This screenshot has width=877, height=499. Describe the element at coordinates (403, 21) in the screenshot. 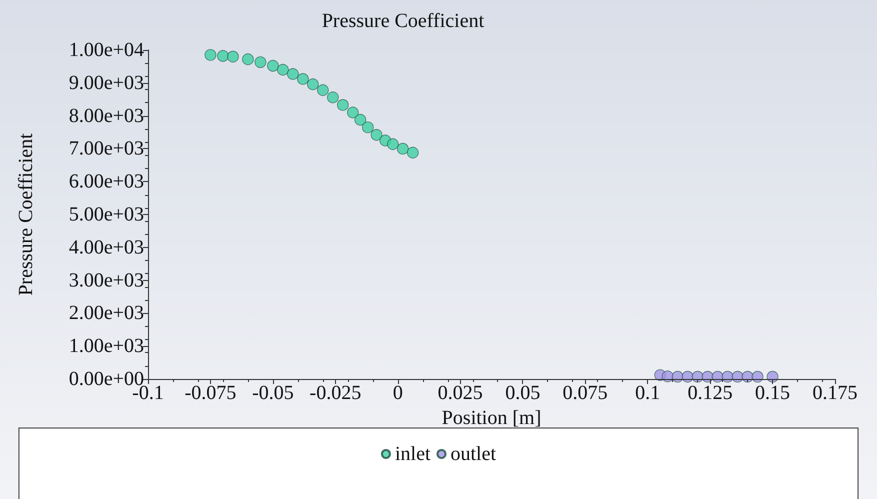

I see `chart-title: Pressure Coefficient` at that location.